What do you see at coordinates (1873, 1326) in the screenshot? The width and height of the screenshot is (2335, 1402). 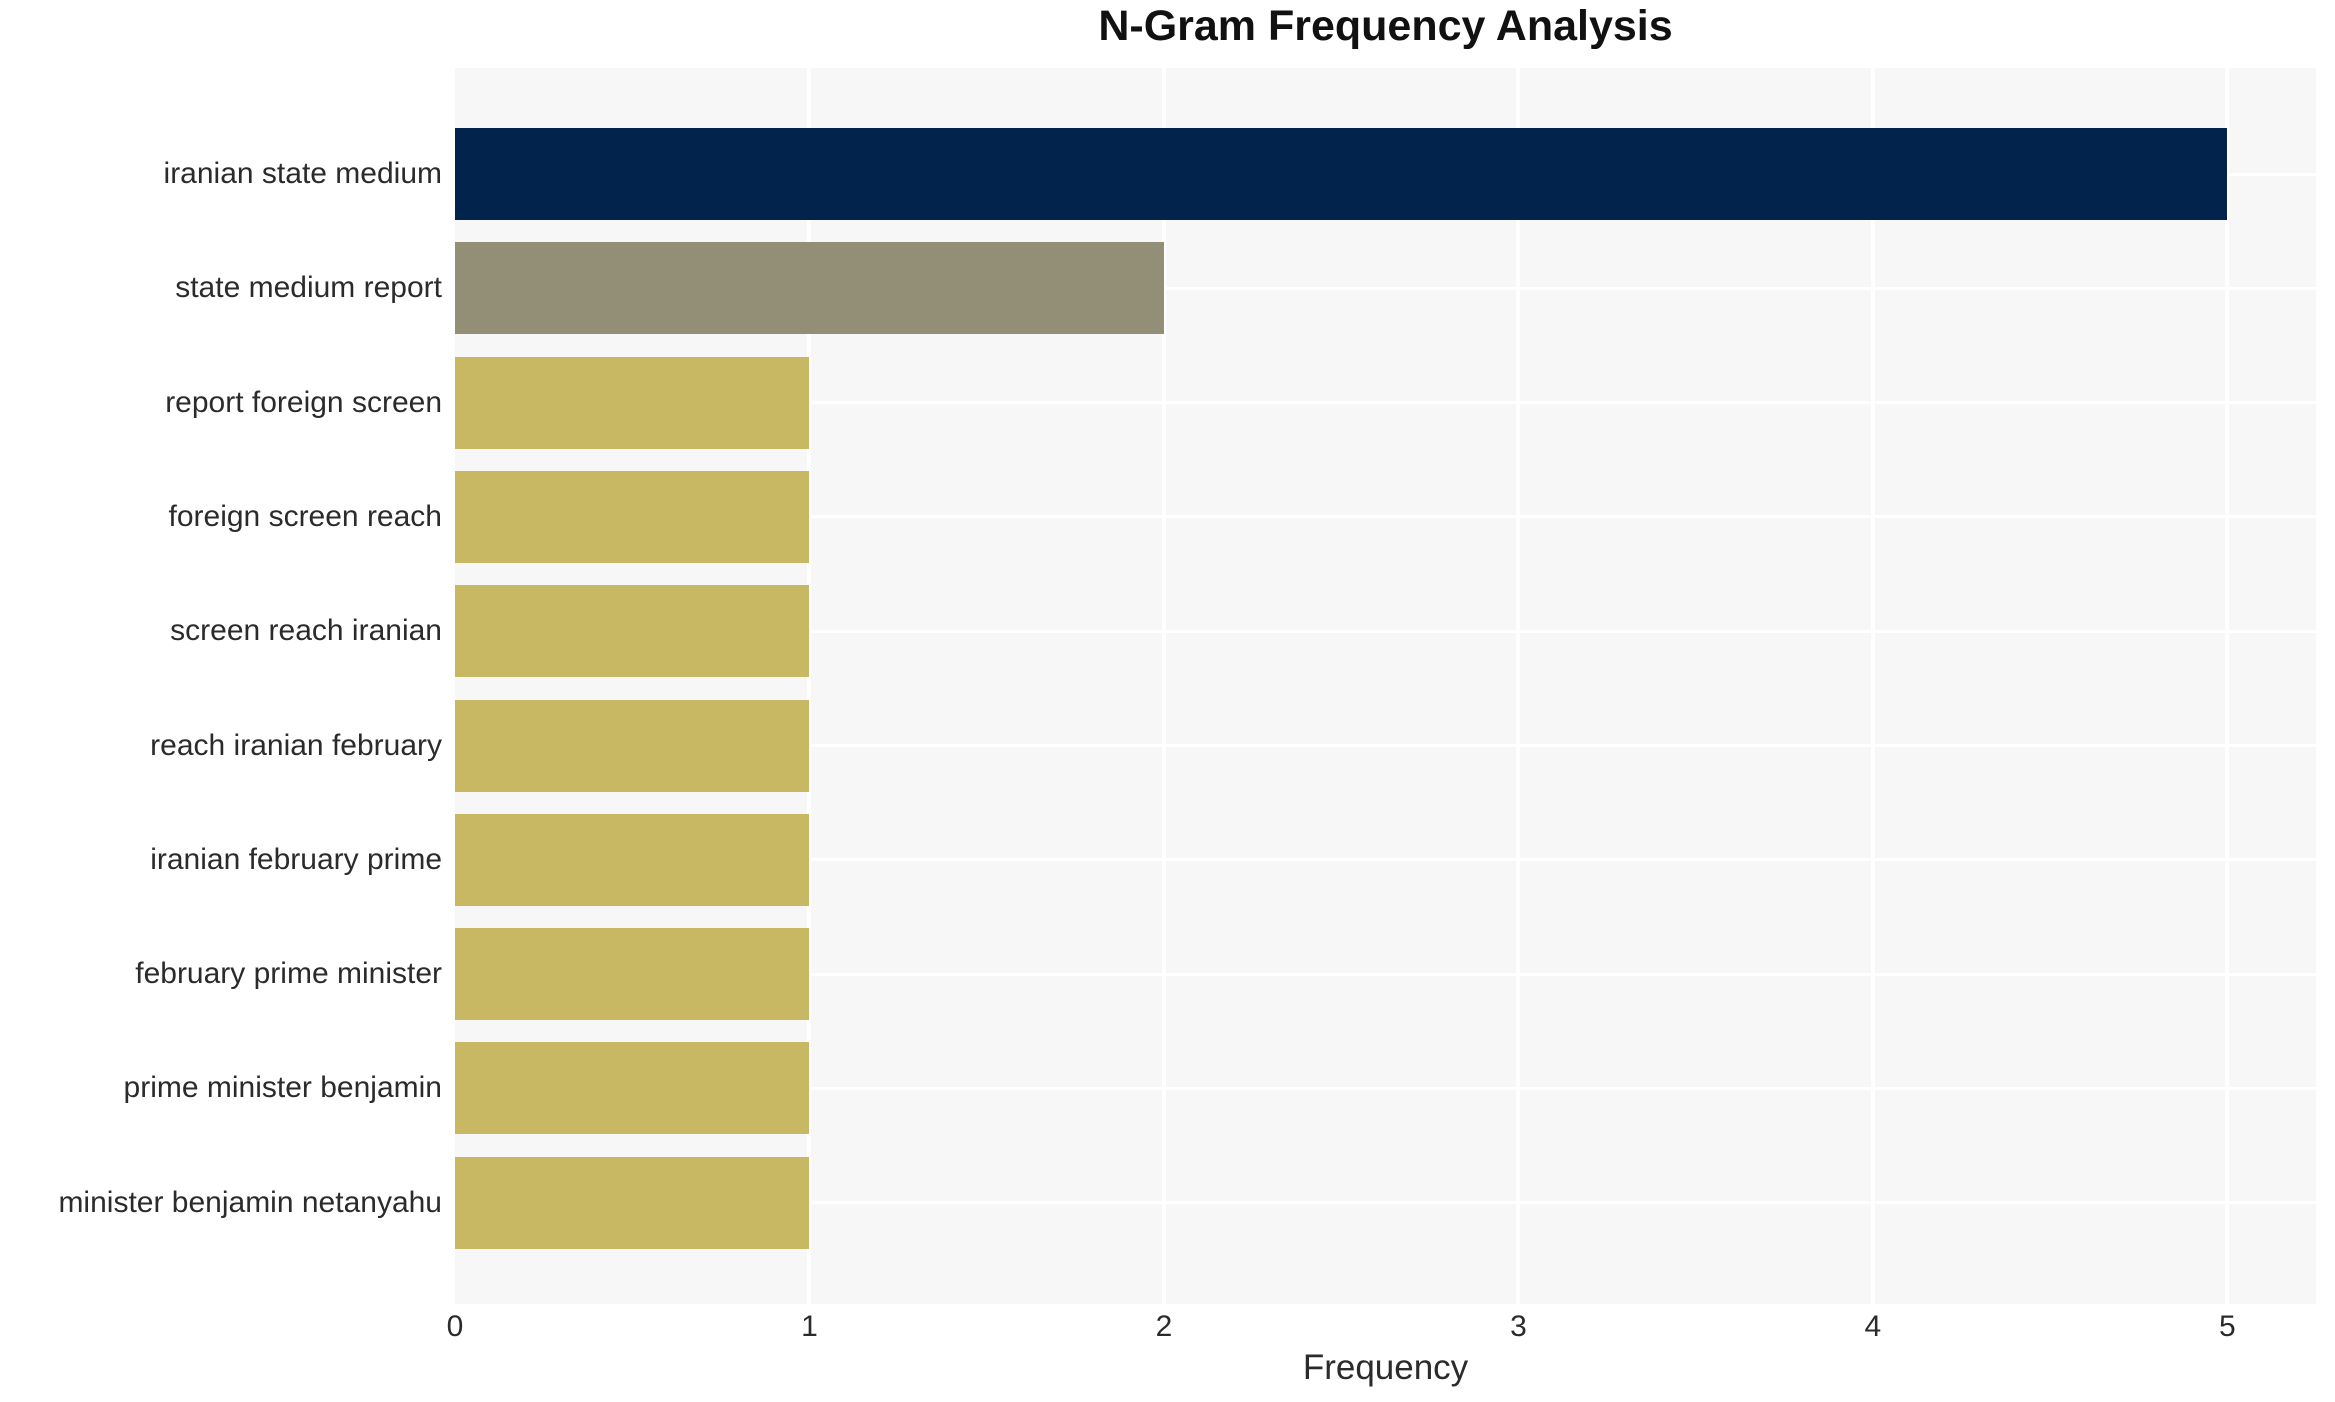 I see `x-tick-label: 4` at bounding box center [1873, 1326].